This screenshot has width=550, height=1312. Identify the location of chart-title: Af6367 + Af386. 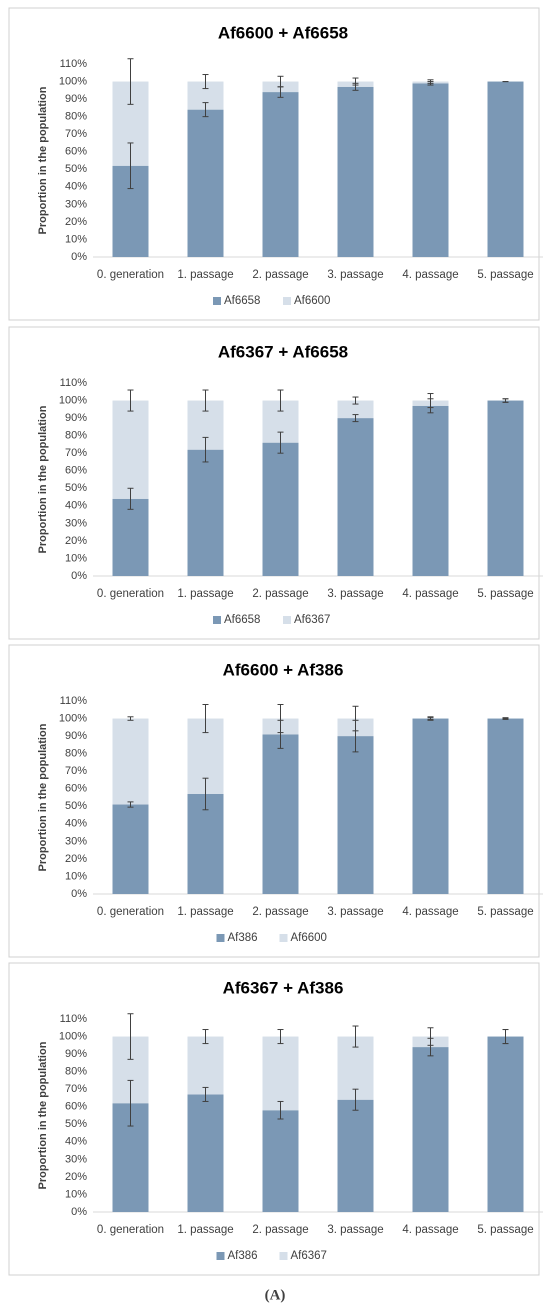
(283, 987).